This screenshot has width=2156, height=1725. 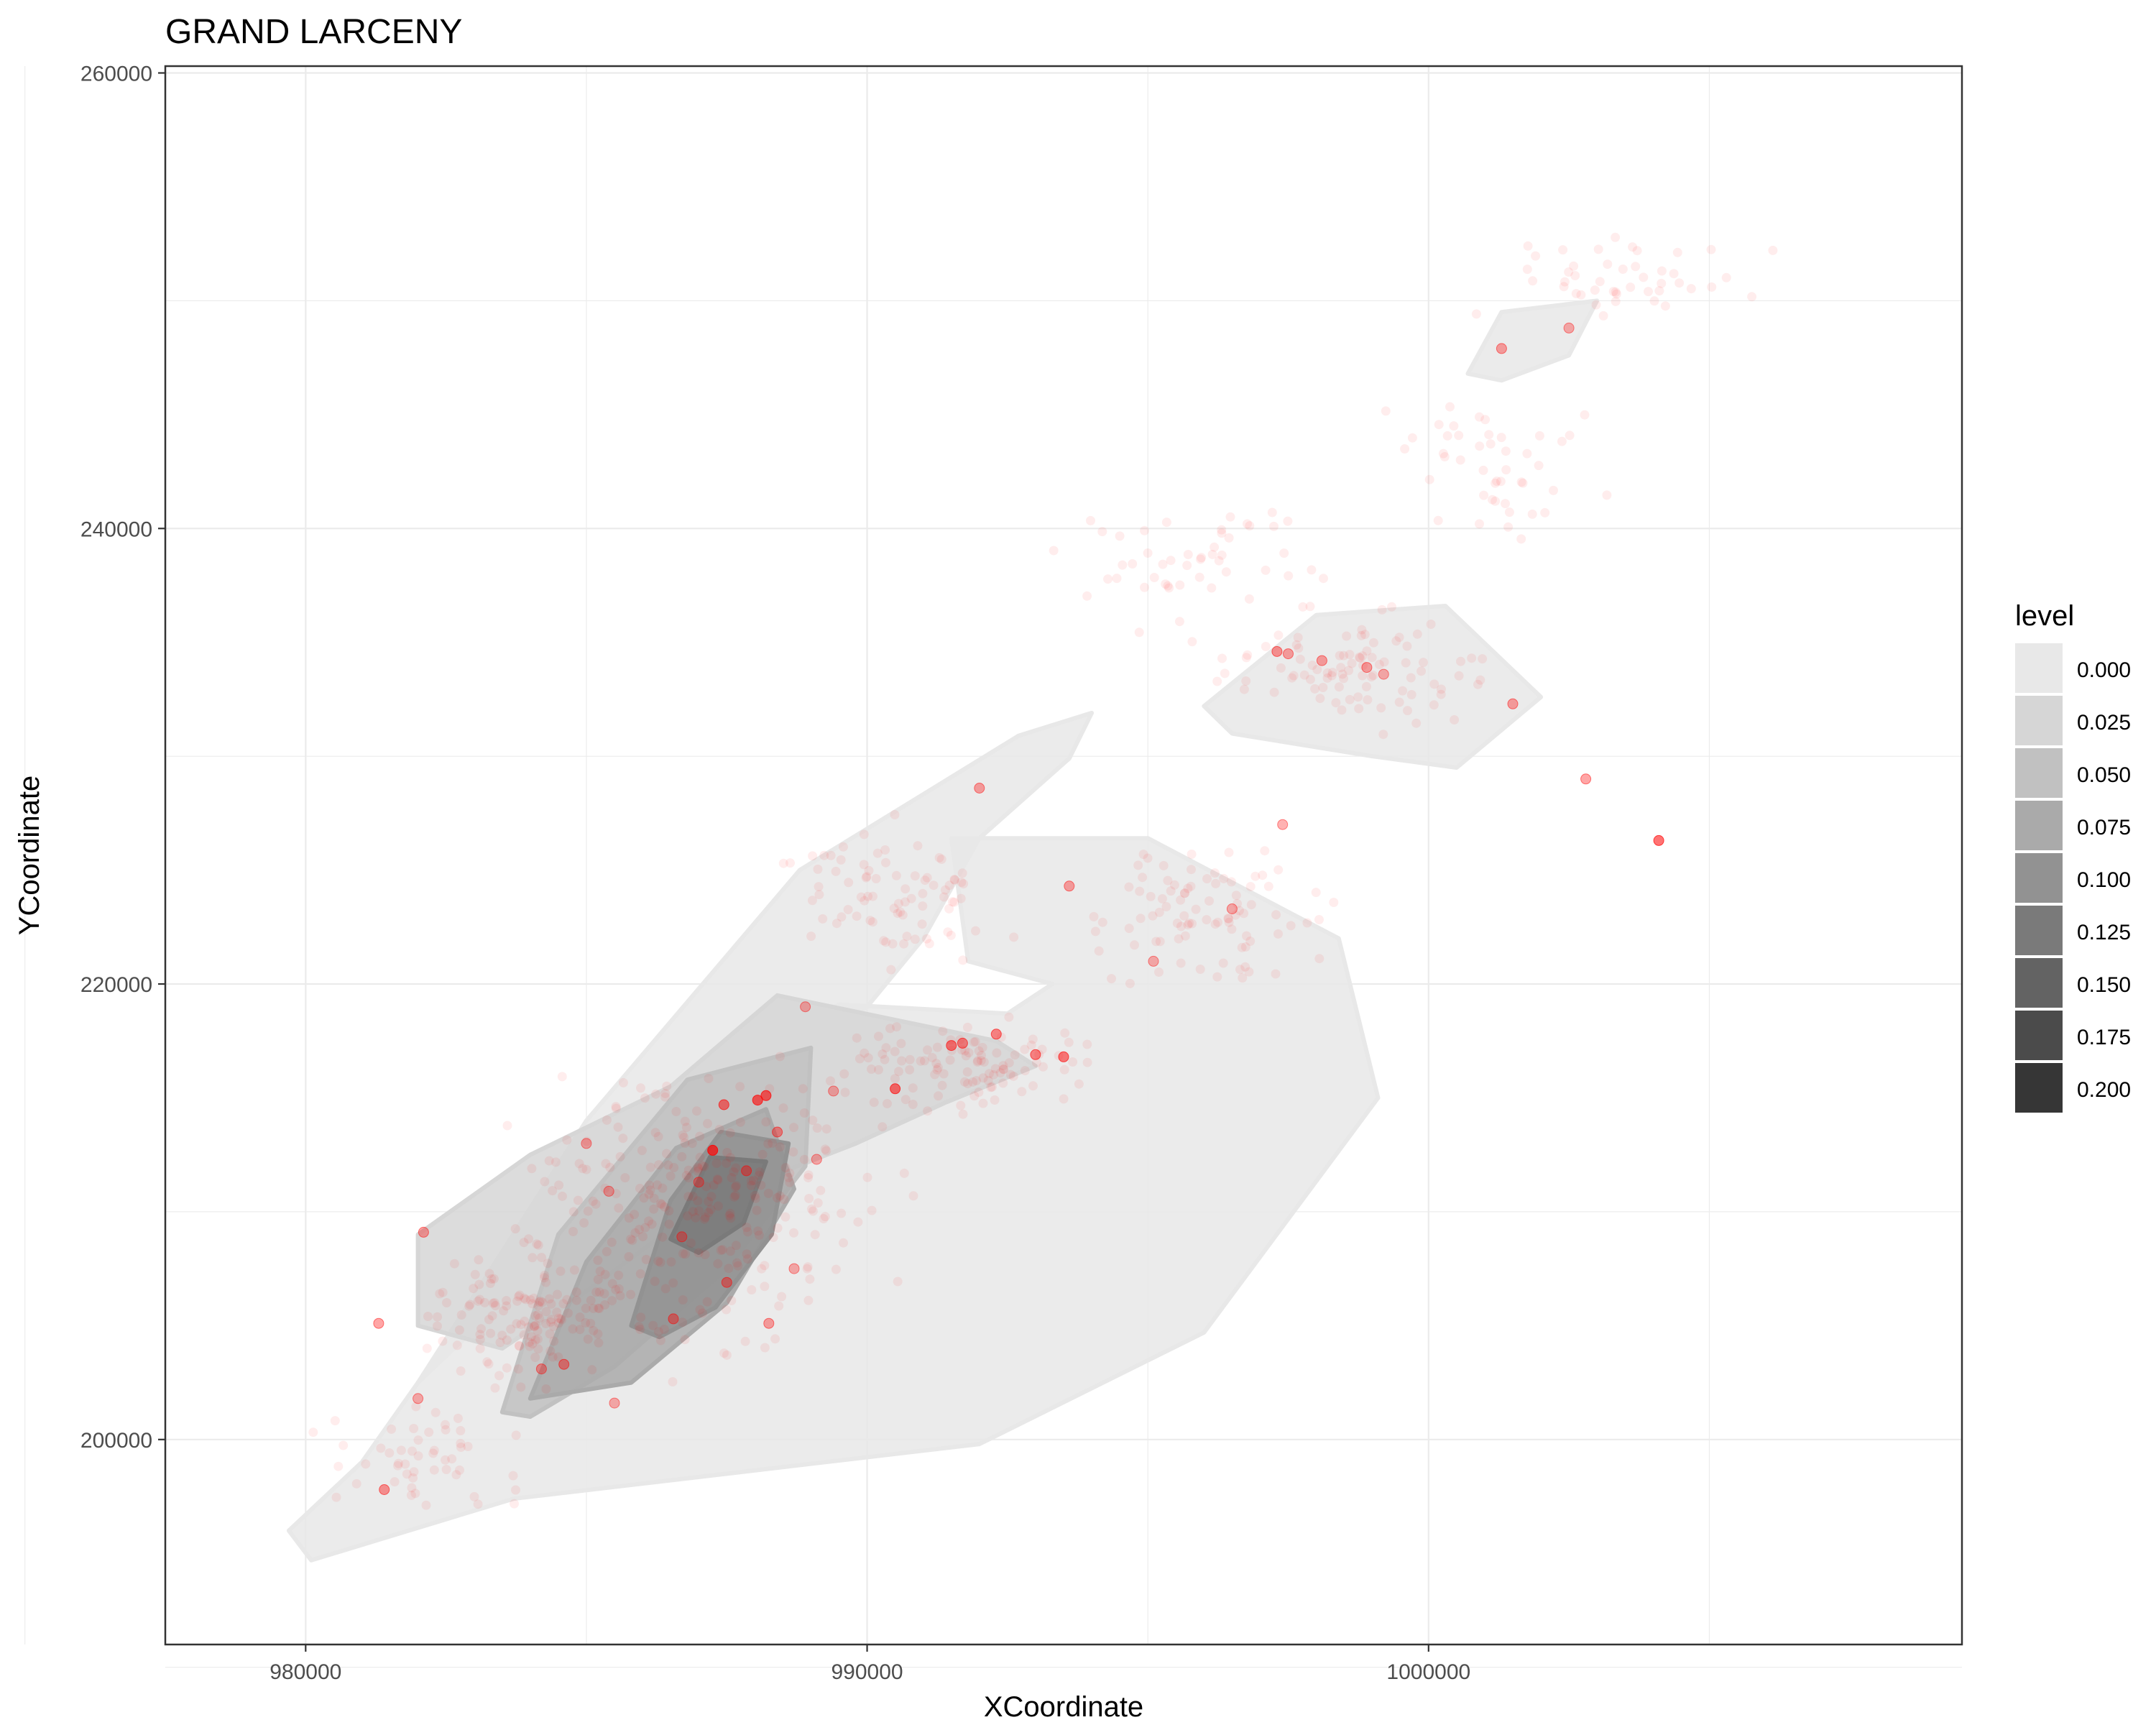 What do you see at coordinates (2104, 1090) in the screenshot?
I see `legend-key-label: 0.200` at bounding box center [2104, 1090].